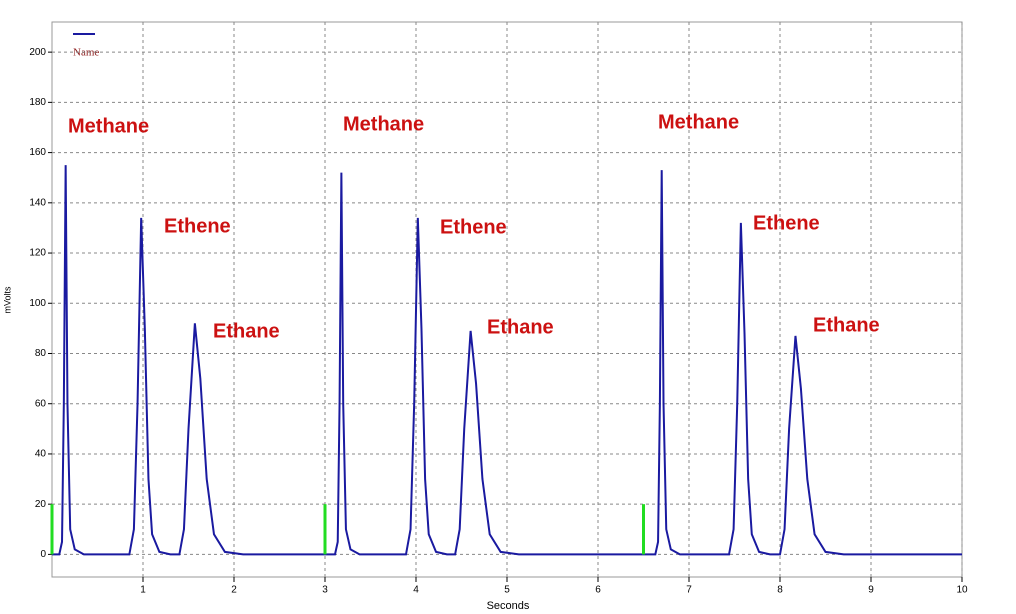 The image size is (1016, 614). Describe the element at coordinates (325, 590) in the screenshot. I see `x-tick-label: 3` at that location.